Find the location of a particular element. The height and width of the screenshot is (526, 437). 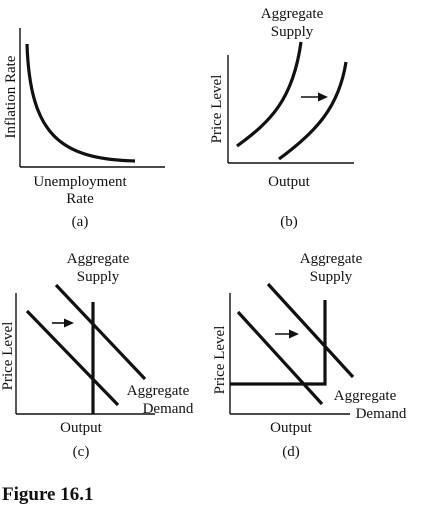

panel-d-caption: (d) is located at coordinates (291, 452).